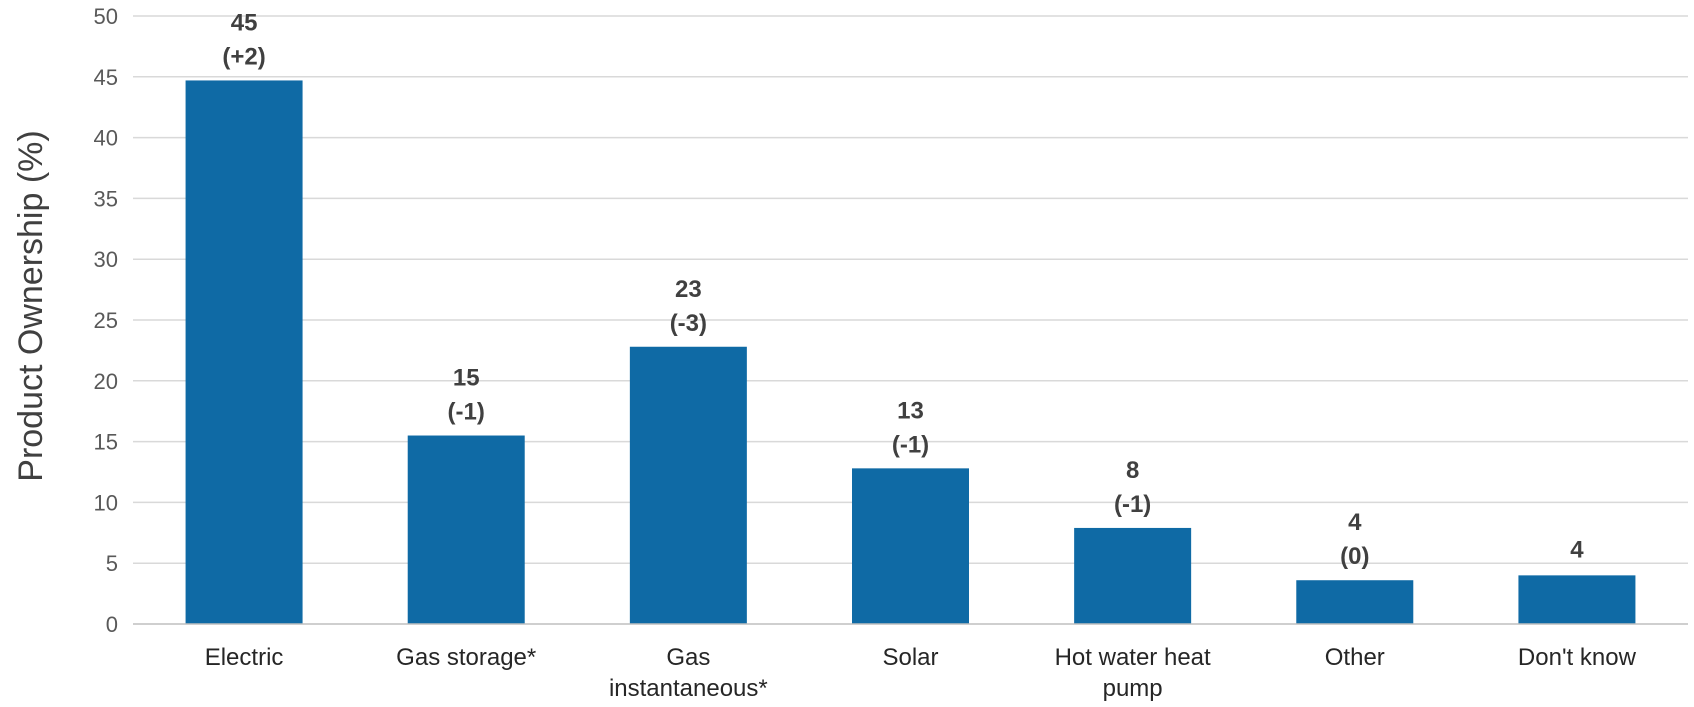 Image resolution: width=1694 pixels, height=707 pixels. Describe the element at coordinates (112, 624) in the screenshot. I see `y-tick-label: 0` at that location.